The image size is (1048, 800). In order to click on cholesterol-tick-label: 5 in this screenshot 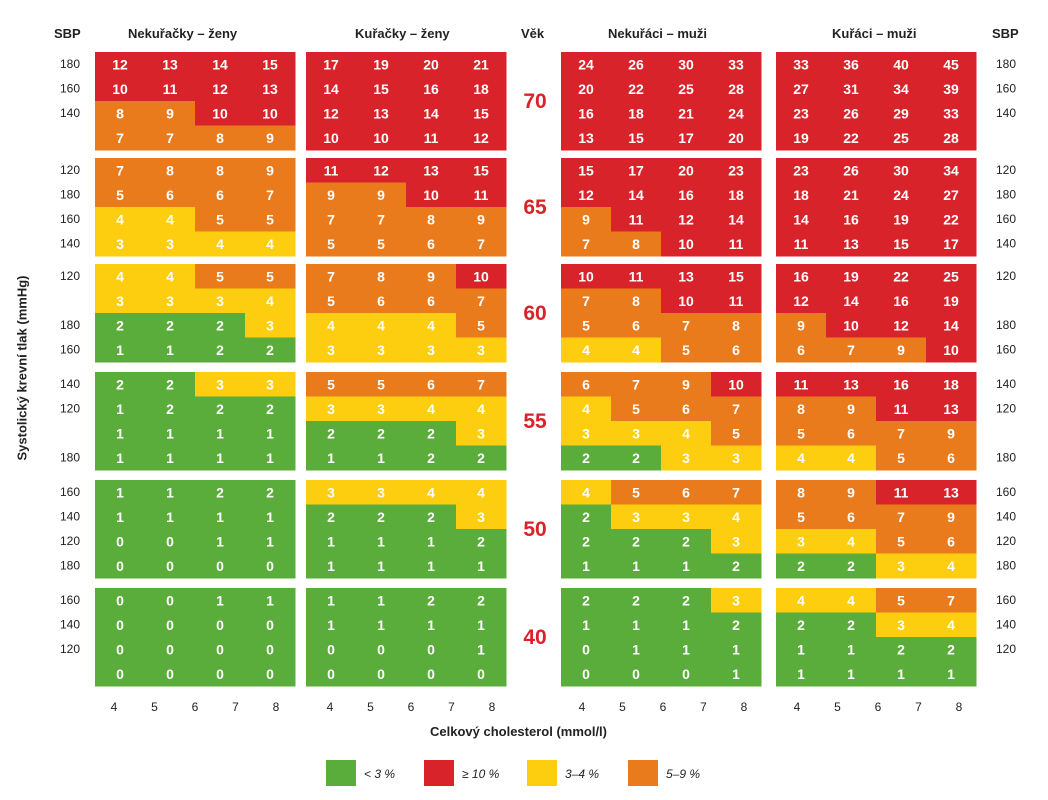, I will do `click(622, 707)`.